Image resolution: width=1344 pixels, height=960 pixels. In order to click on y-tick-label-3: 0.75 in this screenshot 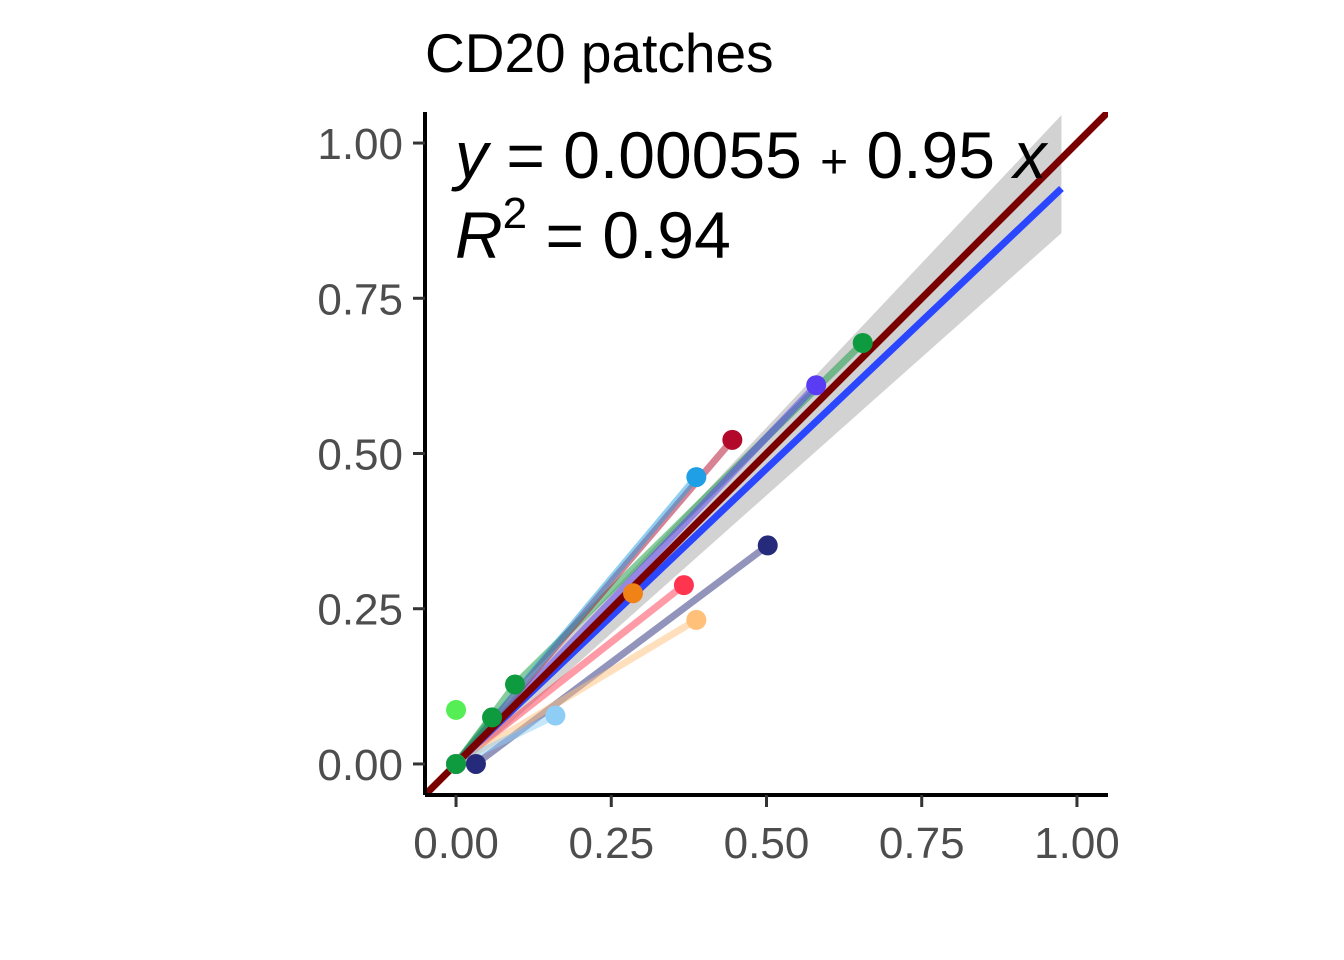, I will do `click(360, 299)`.